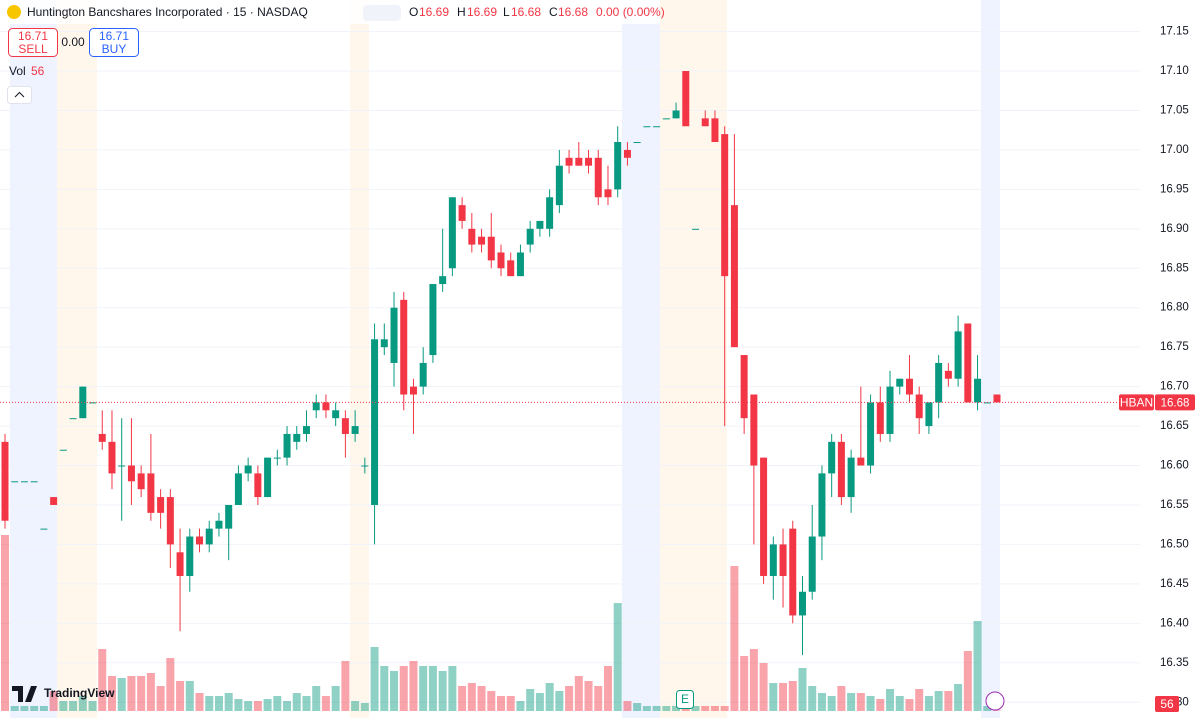 This screenshot has width=1200, height=718. Describe the element at coordinates (995, 701) in the screenshot. I see `assistant-icon` at that location.